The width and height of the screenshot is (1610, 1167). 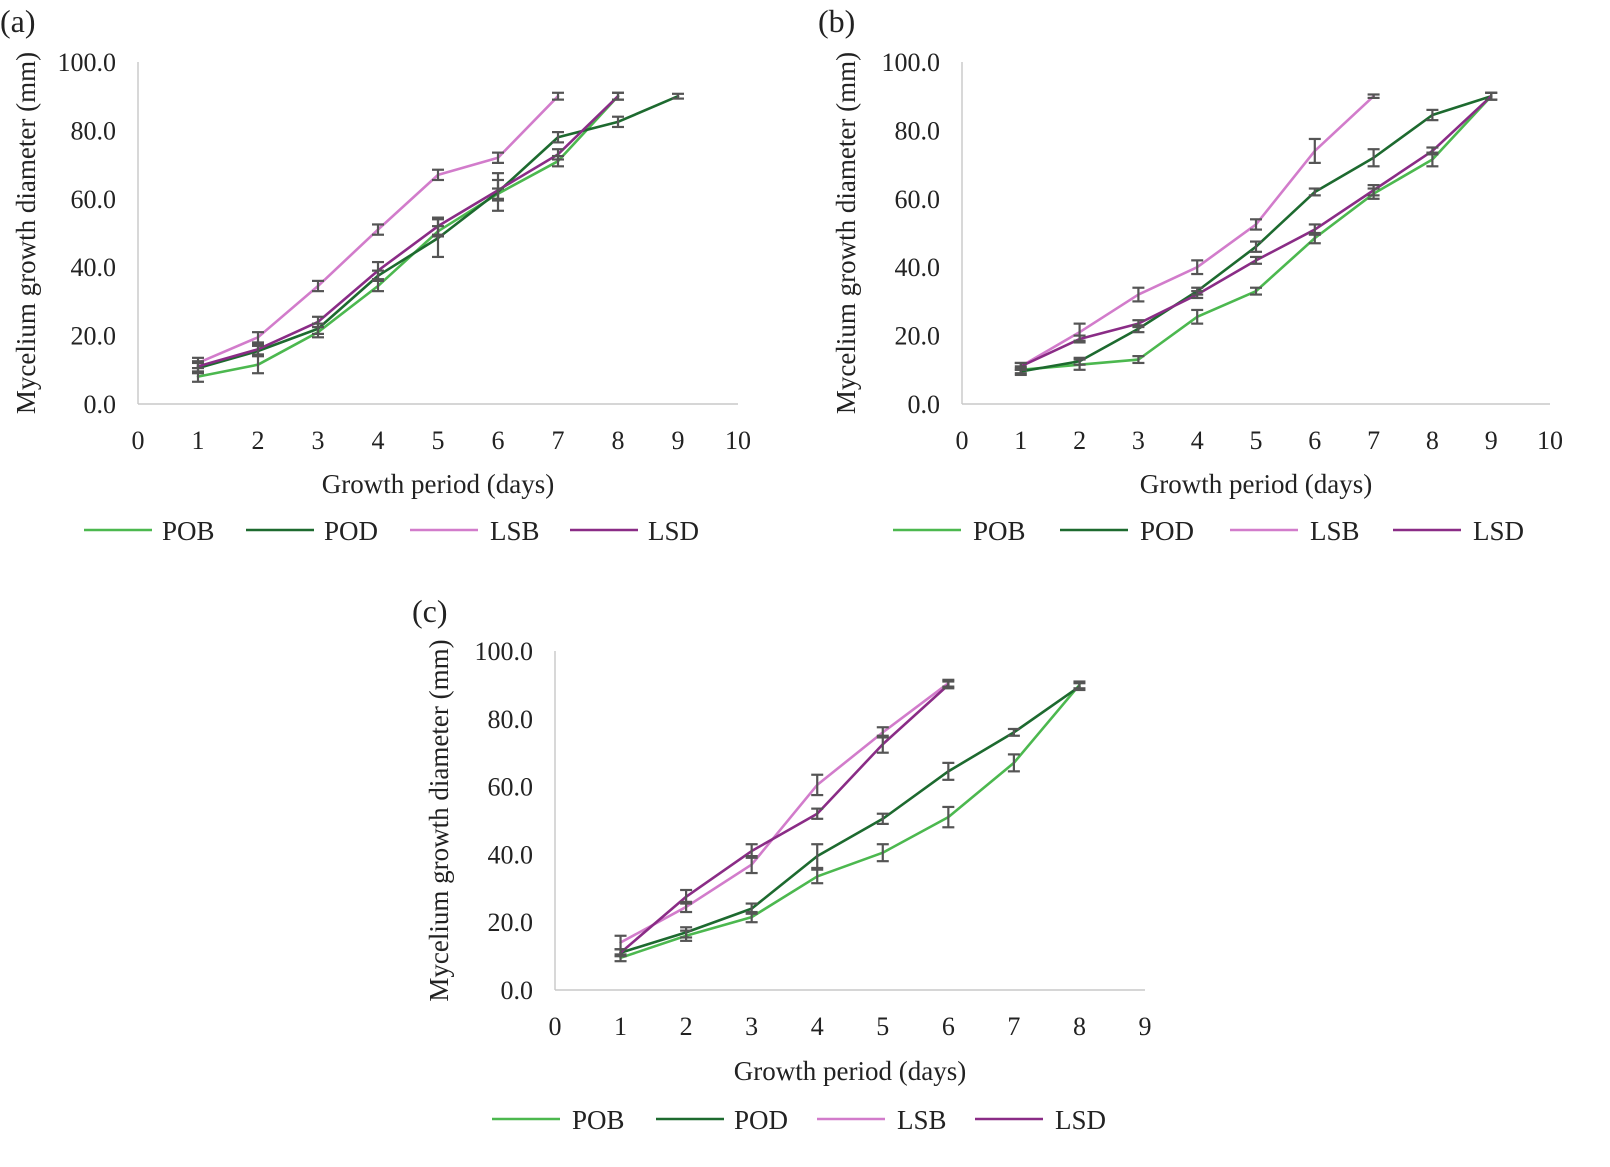 I want to click on panel-label: (b), so click(x=836, y=21).